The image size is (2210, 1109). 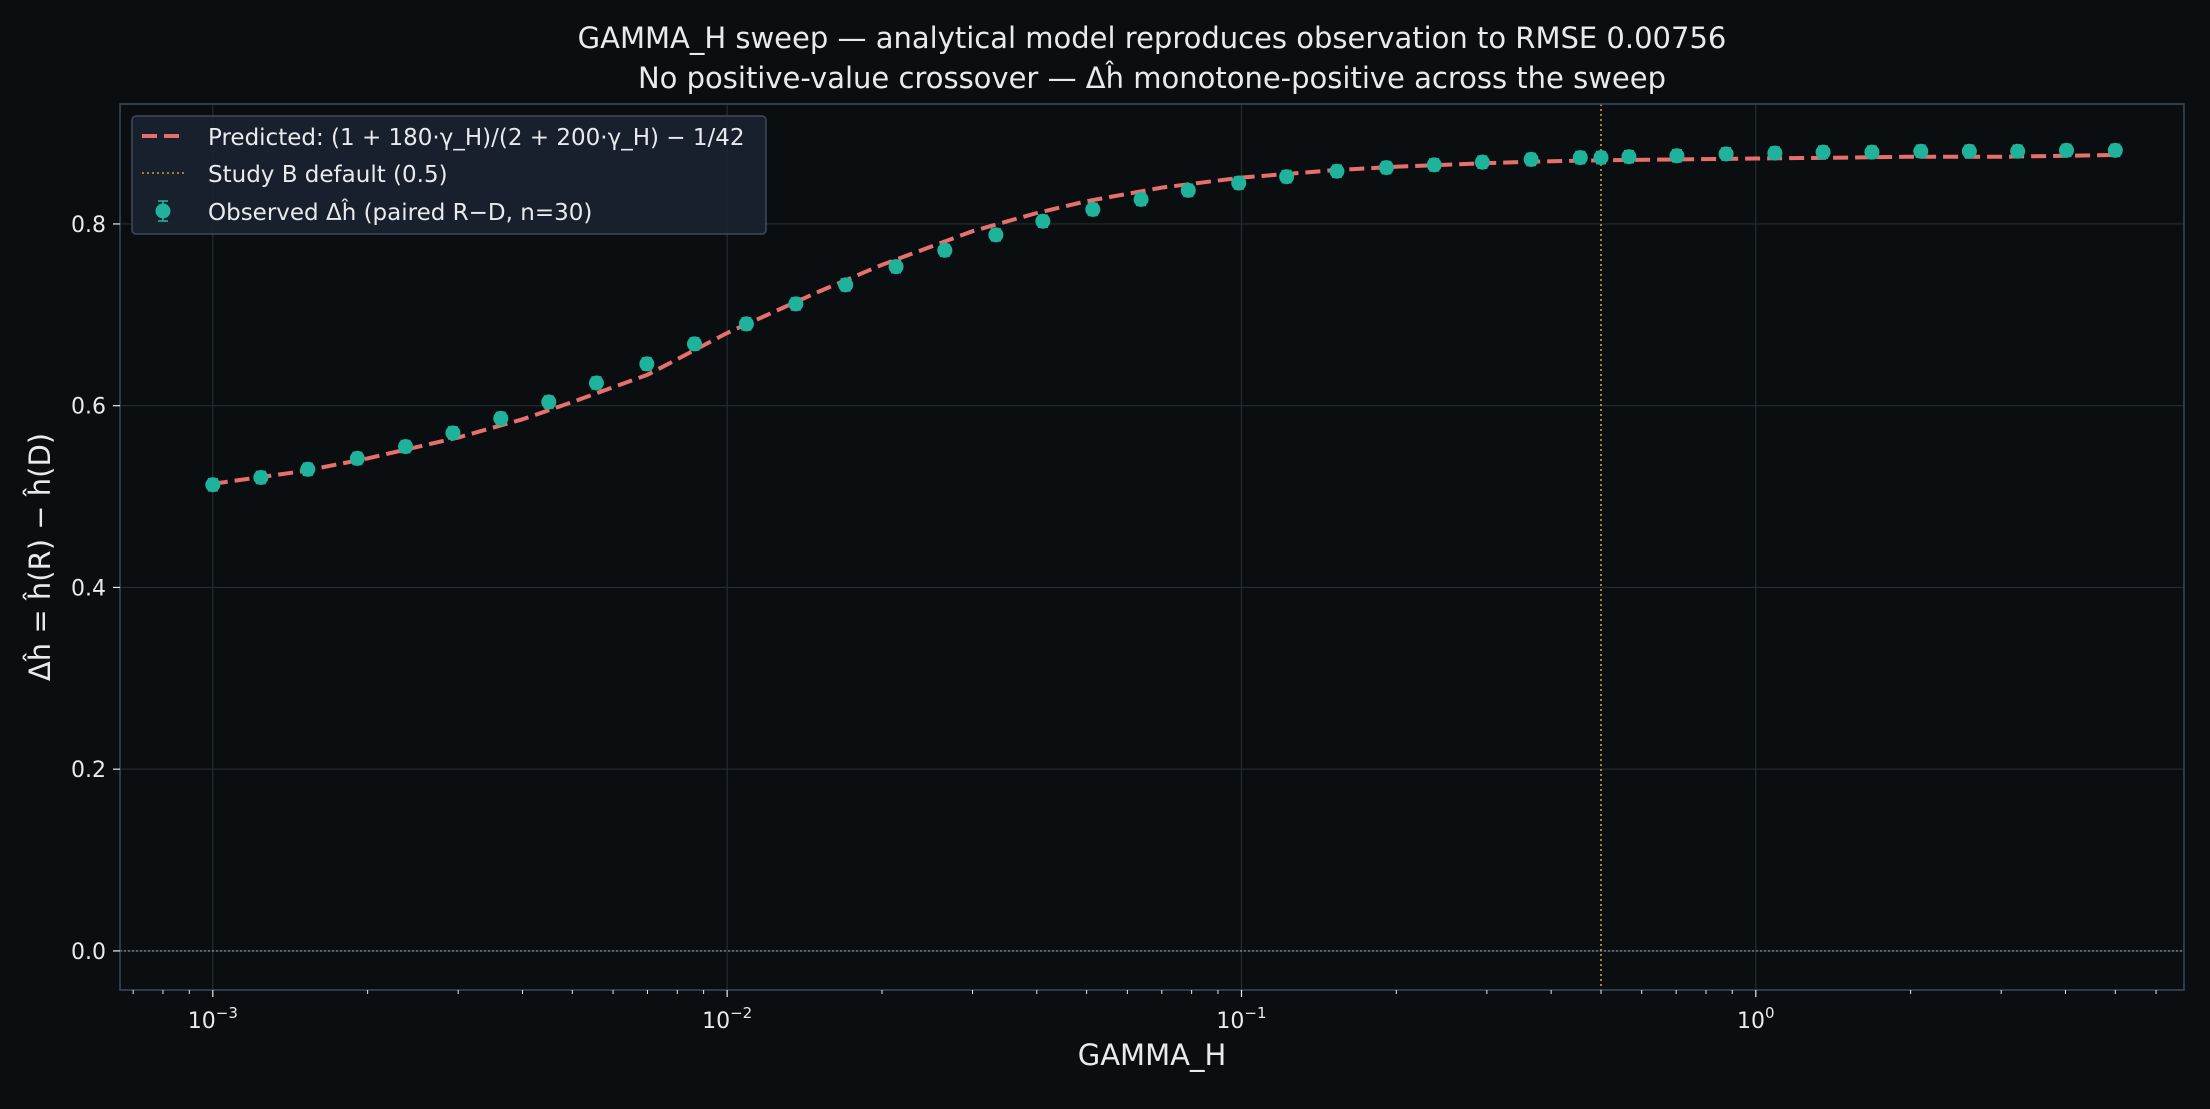 I want to click on legend-observed-marker, so click(x=163, y=211).